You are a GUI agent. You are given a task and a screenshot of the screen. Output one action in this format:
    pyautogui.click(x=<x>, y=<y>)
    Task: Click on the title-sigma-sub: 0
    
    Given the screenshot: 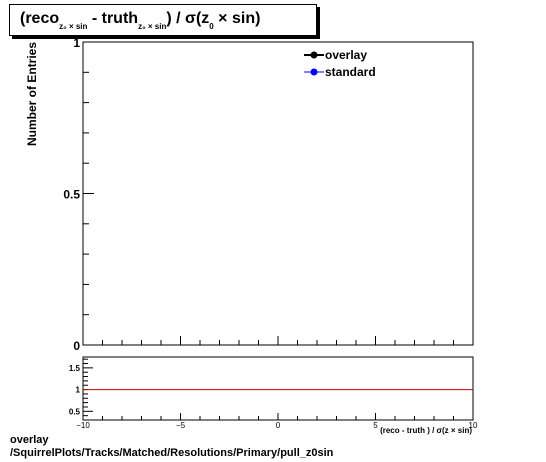 What is the action you would take?
    pyautogui.click(x=211, y=26)
    